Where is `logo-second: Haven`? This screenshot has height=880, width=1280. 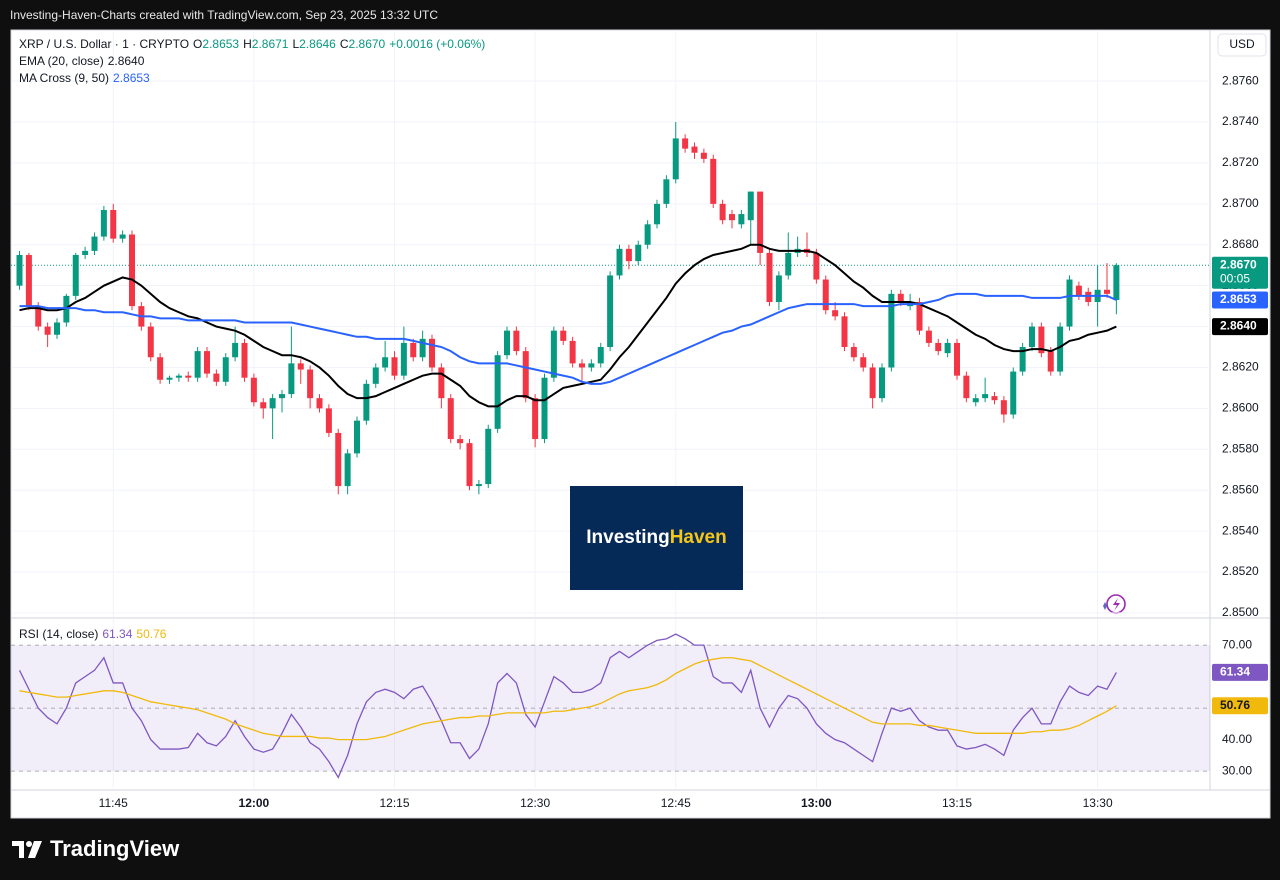
logo-second: Haven is located at coordinates (698, 537).